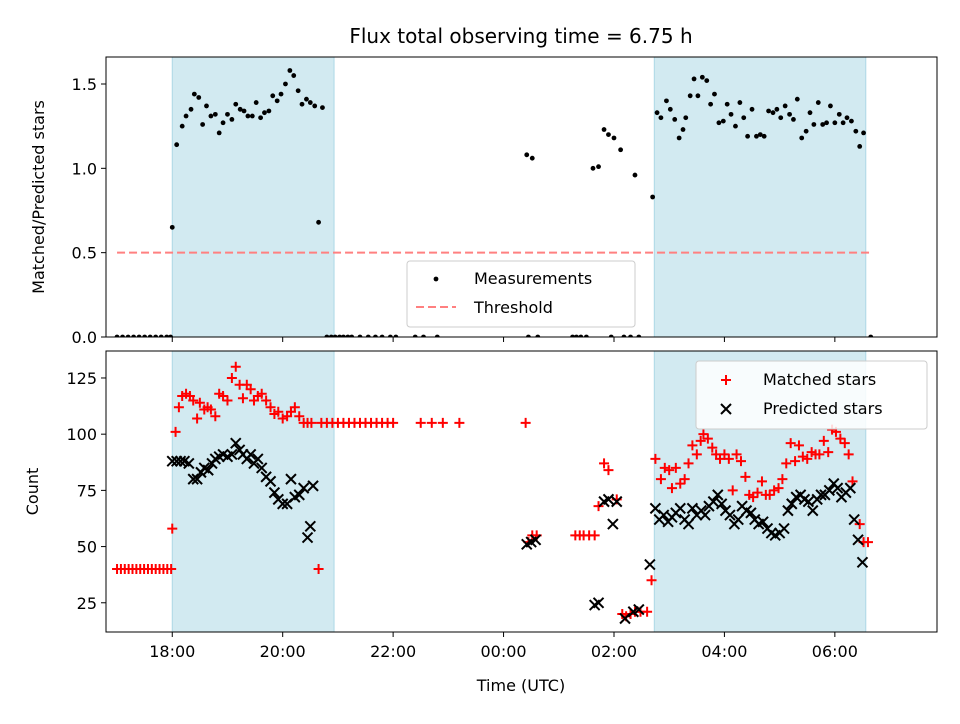  I want to click on y-tick-label: 125, so click(81, 378).